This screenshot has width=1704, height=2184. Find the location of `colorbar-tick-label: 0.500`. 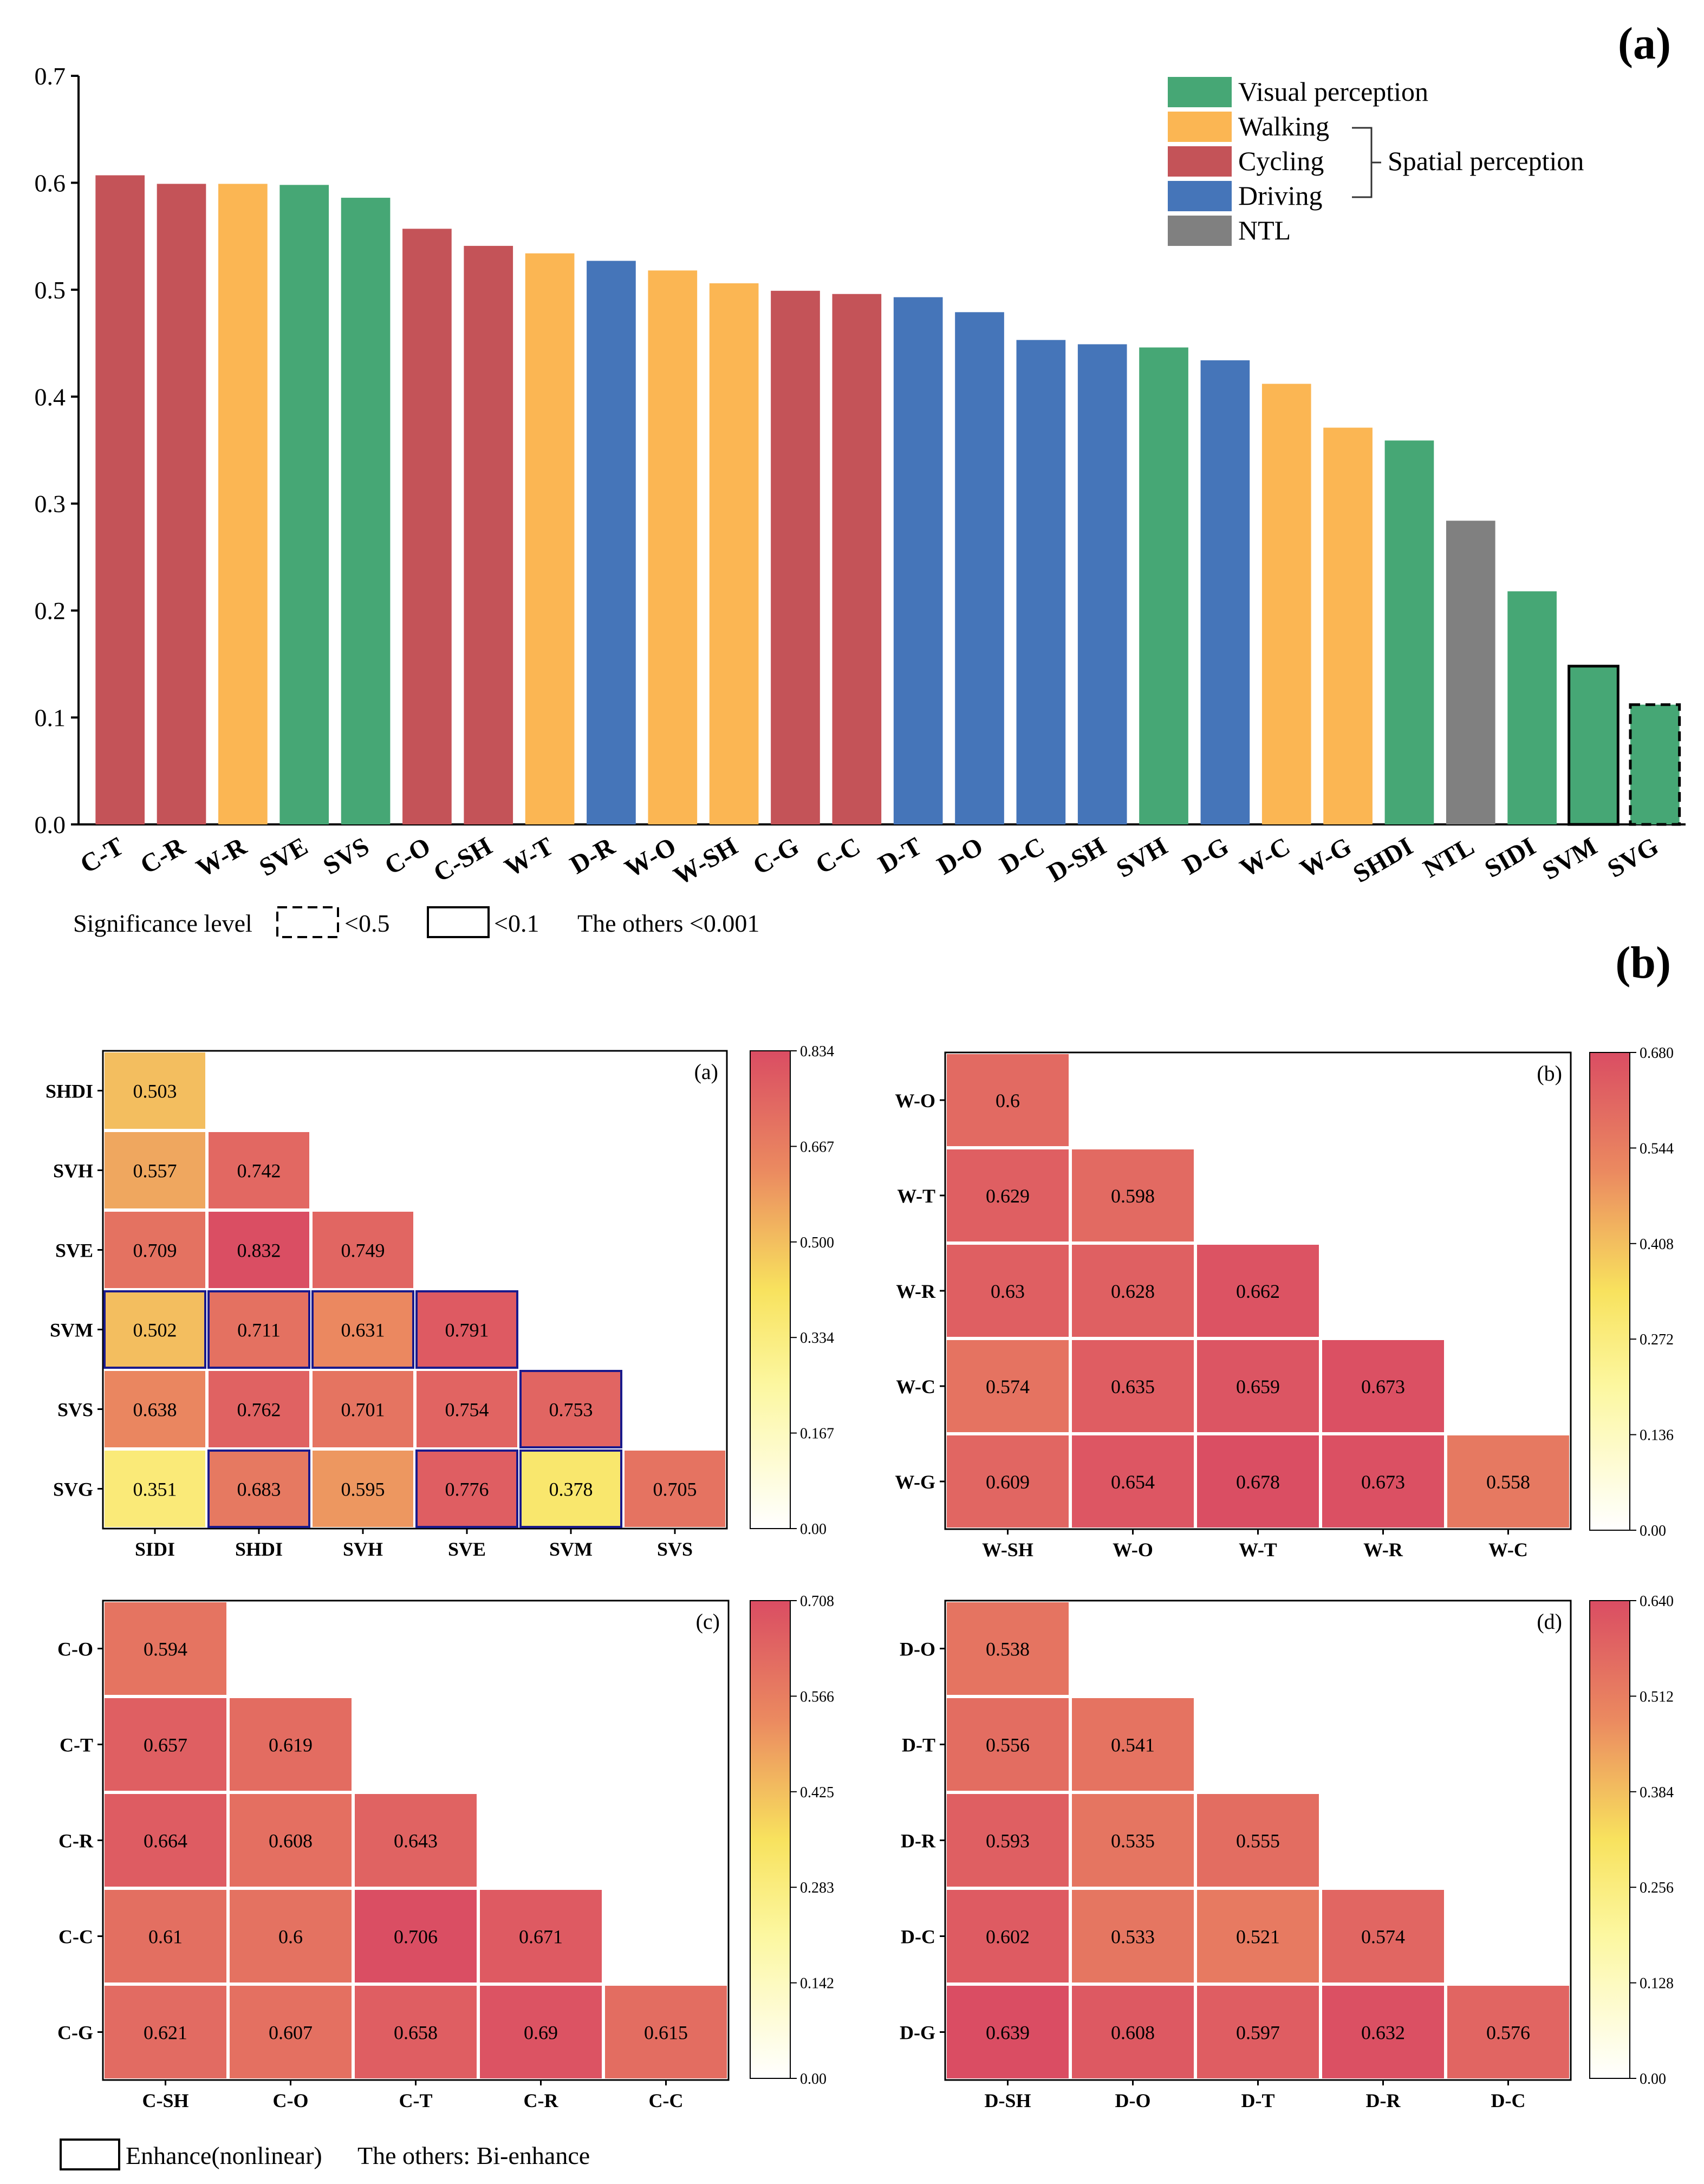

colorbar-tick-label: 0.500 is located at coordinates (817, 1242).